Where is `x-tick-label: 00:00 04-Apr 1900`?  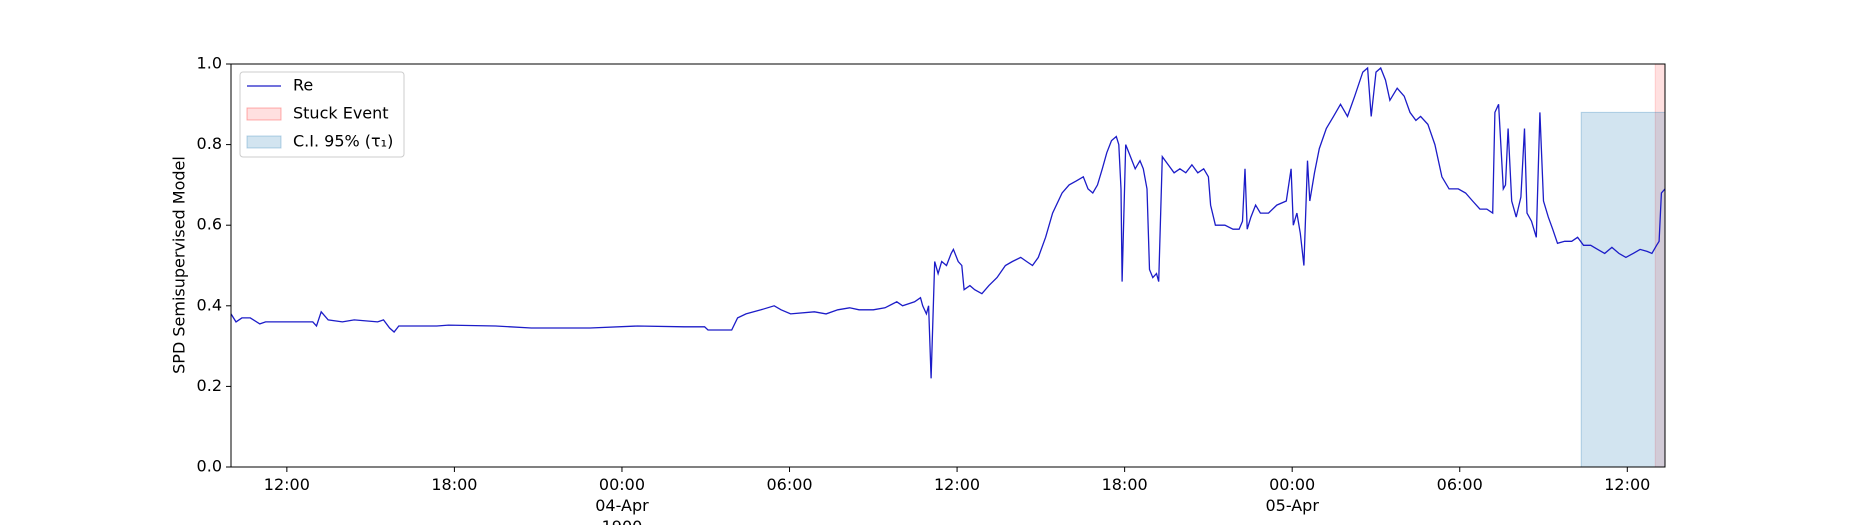
x-tick-label: 00:00 04-Apr 1900 is located at coordinates (622, 500).